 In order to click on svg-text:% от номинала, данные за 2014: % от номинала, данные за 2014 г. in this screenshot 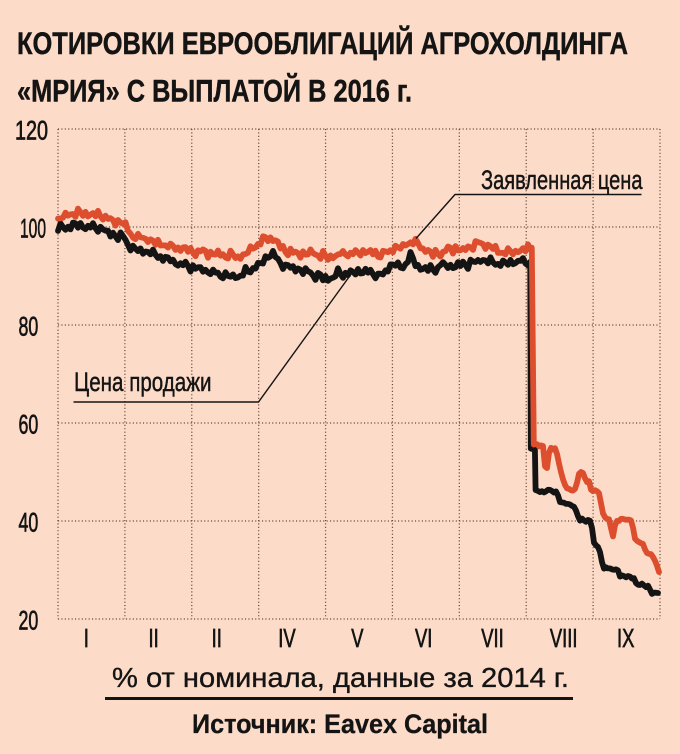, I will do `click(340, 677)`.